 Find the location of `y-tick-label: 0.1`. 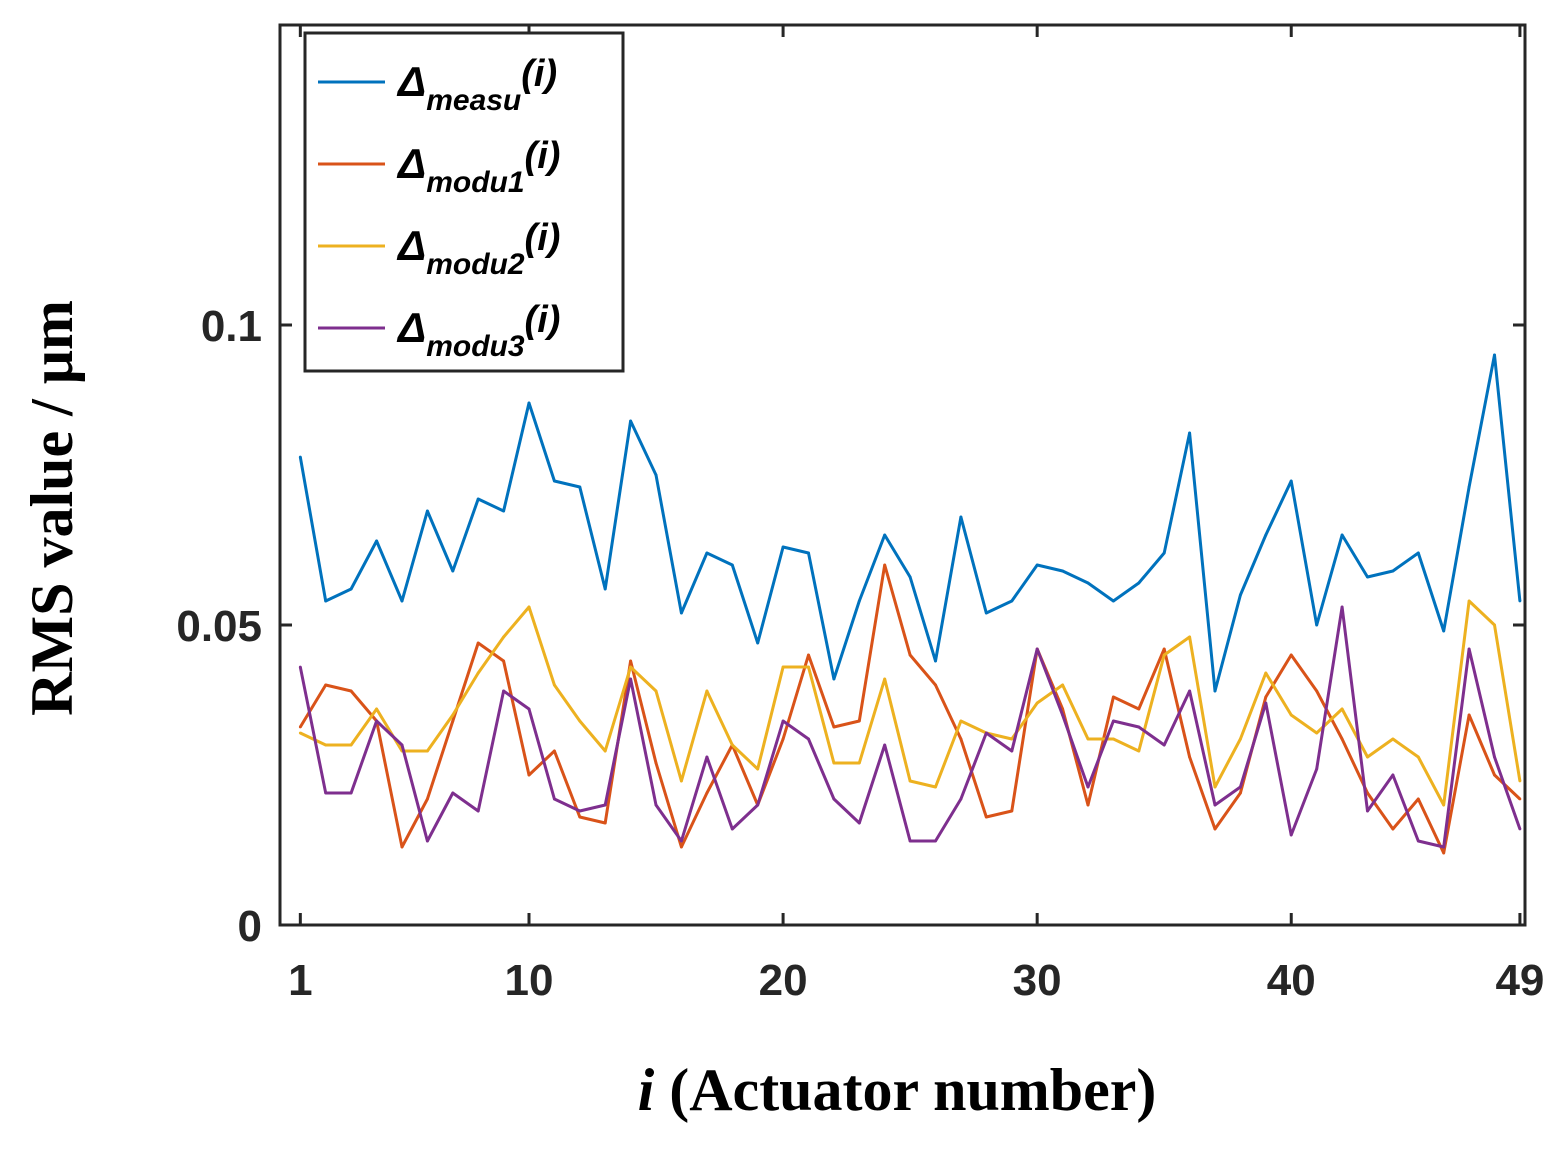

y-tick-label: 0.1 is located at coordinates (231, 326).